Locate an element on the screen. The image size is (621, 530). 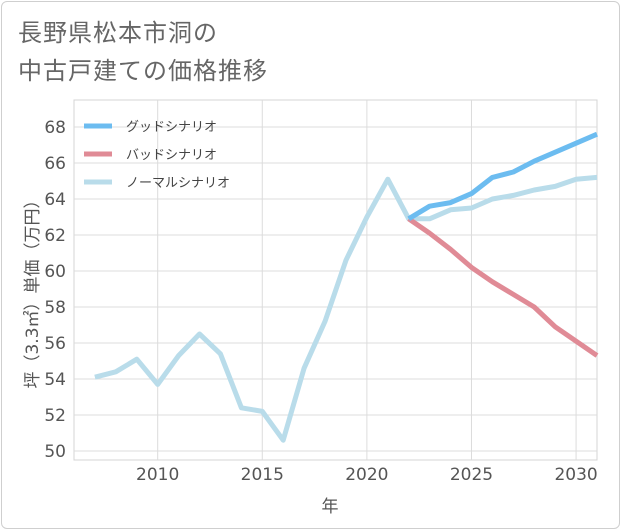
y-axis-title: 坪（3.3㎡）単価（万円） is located at coordinates (33, 289).